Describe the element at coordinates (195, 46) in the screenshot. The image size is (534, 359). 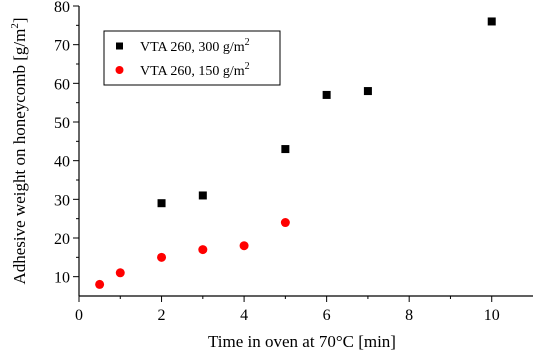
I see `legend-label: VTA 260, 300 g/m2` at that location.